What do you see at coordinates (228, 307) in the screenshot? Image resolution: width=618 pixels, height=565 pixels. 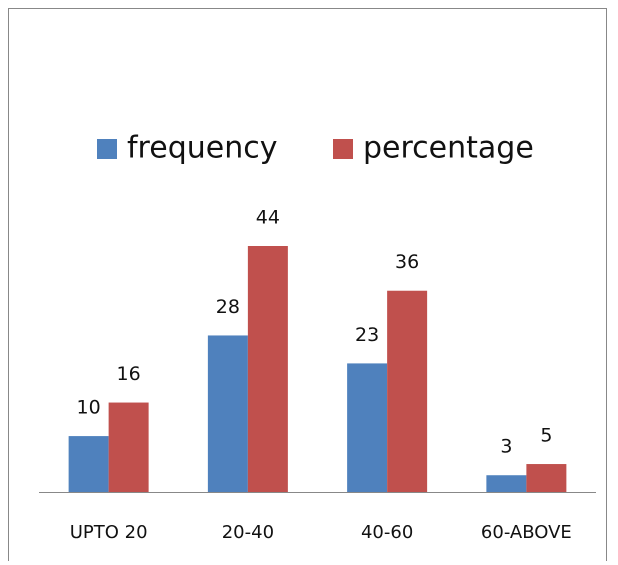 I see `value-label: 28` at bounding box center [228, 307].